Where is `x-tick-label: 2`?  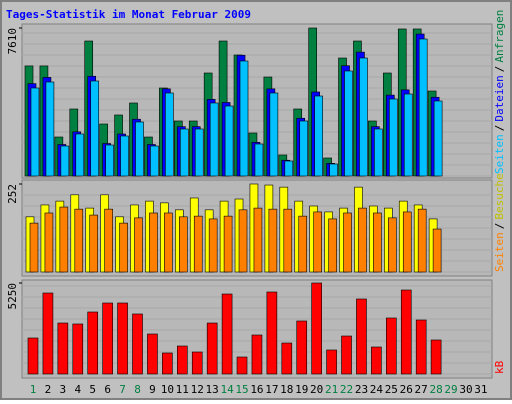
x-tick-label: 2 is located at coordinates (48, 389).